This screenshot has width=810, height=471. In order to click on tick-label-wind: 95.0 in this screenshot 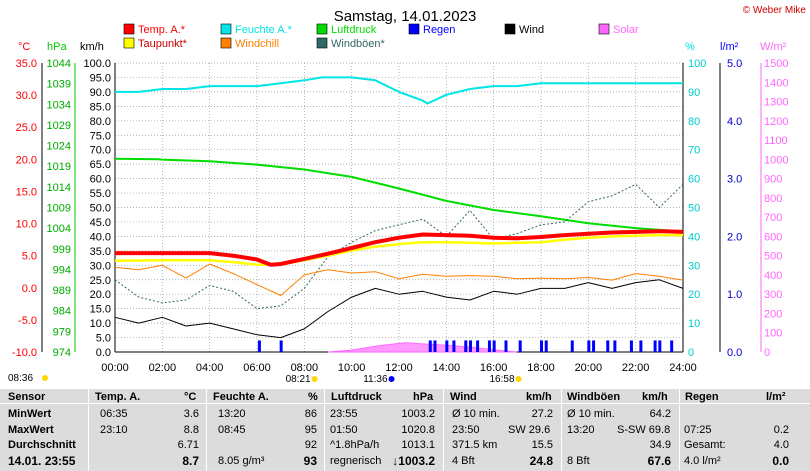, I will do `click(100, 78)`.